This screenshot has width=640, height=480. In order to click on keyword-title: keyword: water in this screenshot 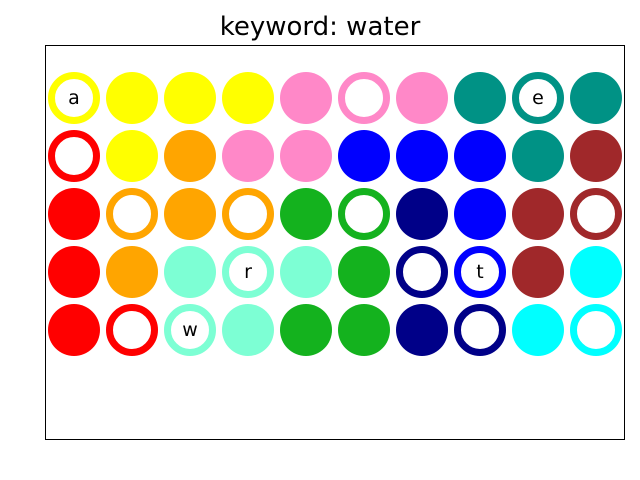, I will do `click(320, 27)`.